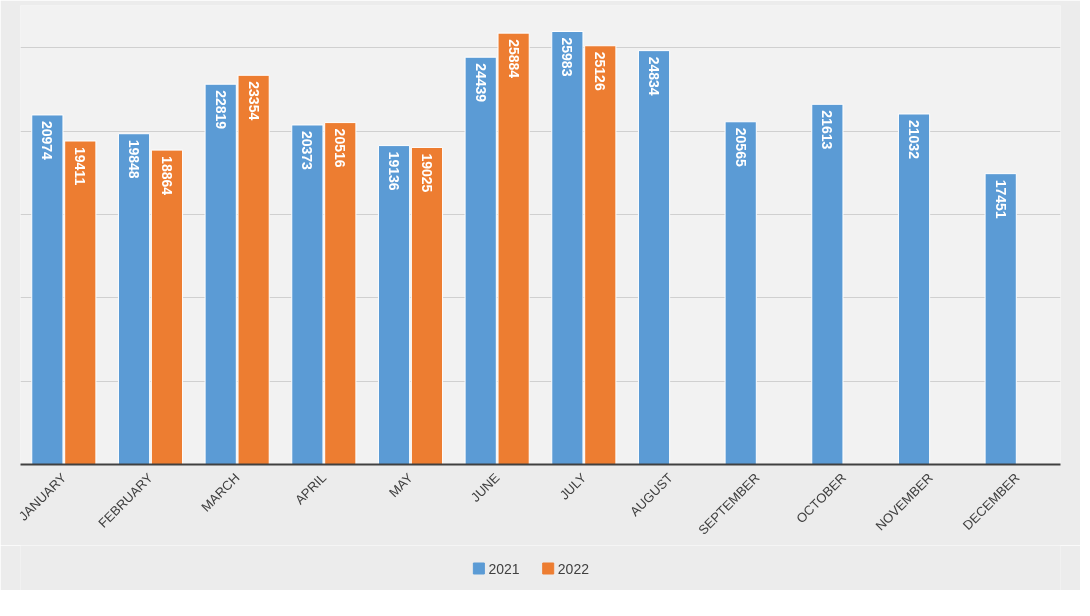 The image size is (1090, 616). I want to click on data-label: 19848, so click(134, 159).